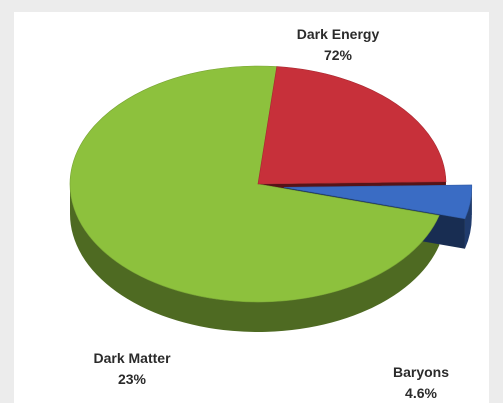 The image size is (503, 403). Describe the element at coordinates (378, 202) in the screenshot. I see `slice-baryons` at that location.